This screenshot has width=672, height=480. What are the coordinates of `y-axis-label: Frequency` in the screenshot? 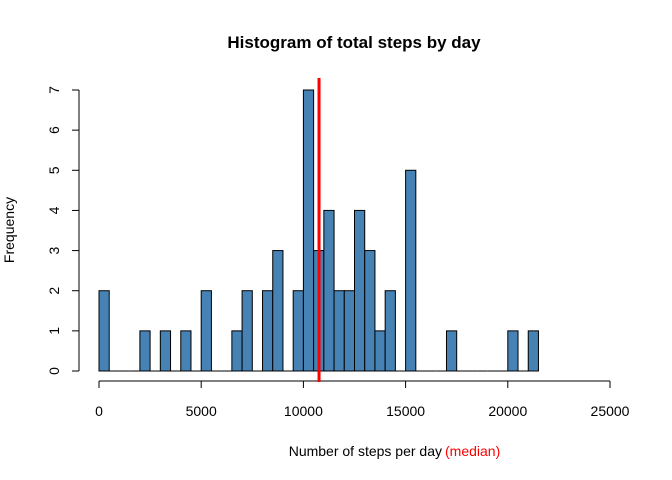 It's located at (9, 230).